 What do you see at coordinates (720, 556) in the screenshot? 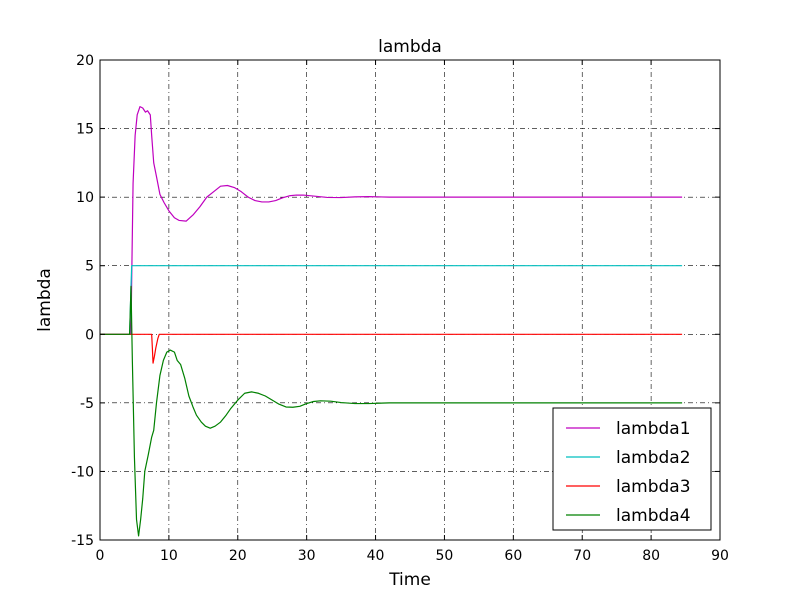
I see `x-tick-label: 90` at bounding box center [720, 556].